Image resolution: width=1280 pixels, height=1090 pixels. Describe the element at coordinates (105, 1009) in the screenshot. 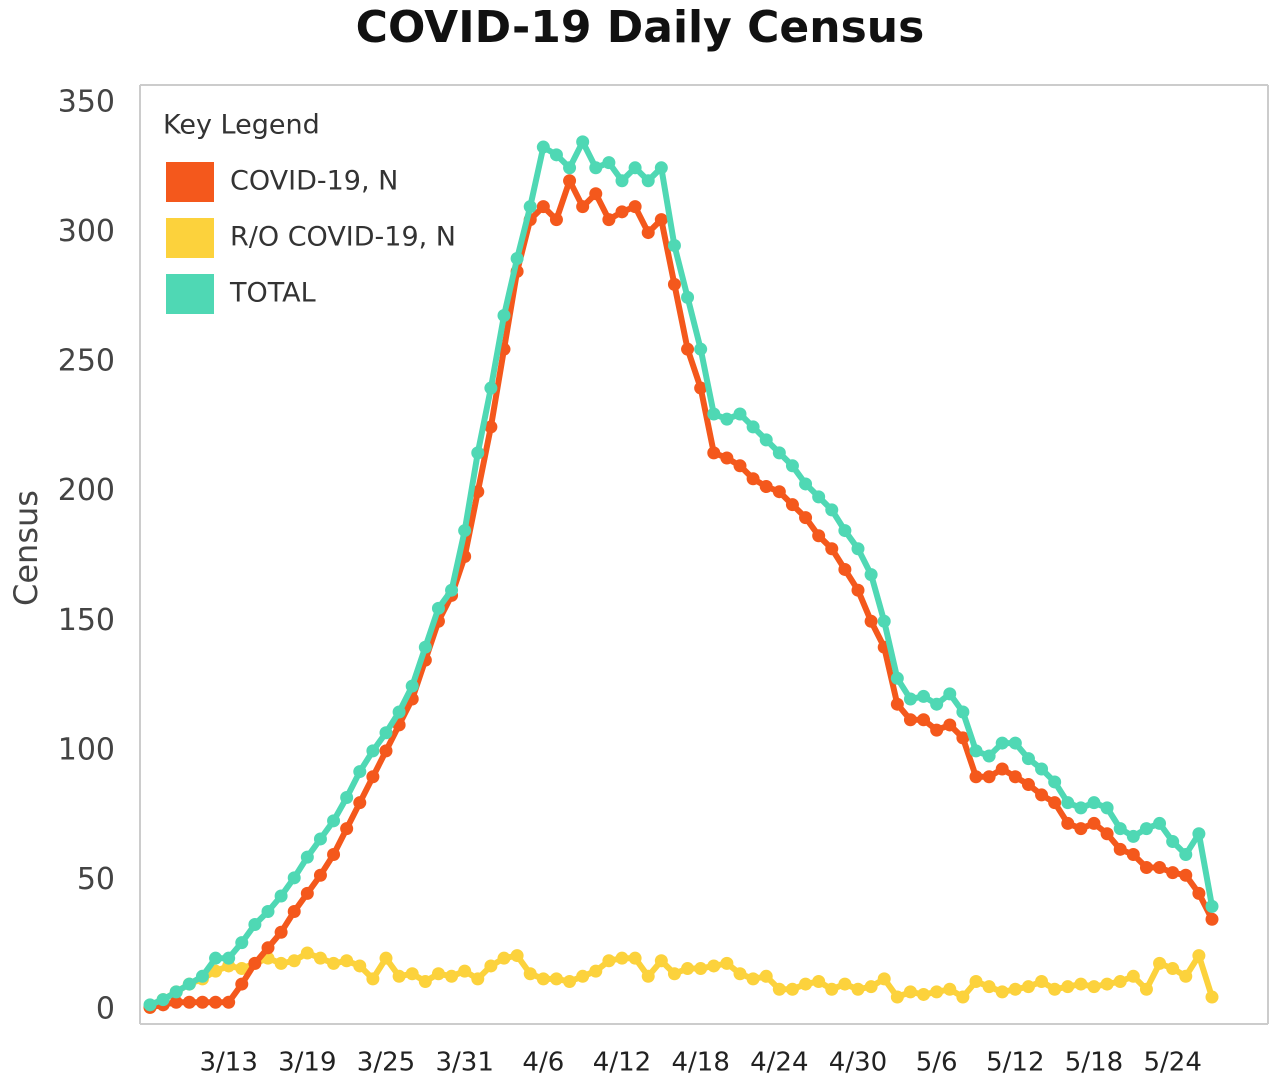

I see `y-tick-label: 0` at that location.